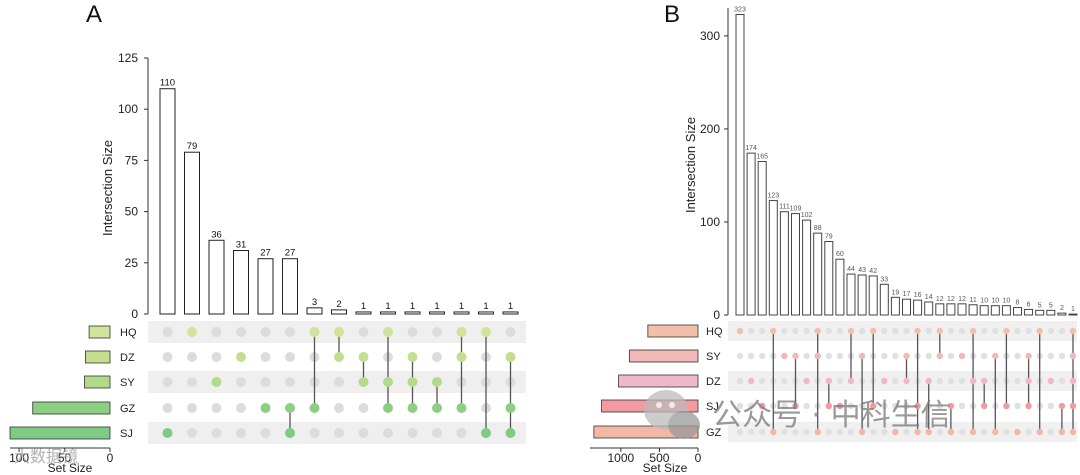 The width and height of the screenshot is (1080, 475). Describe the element at coordinates (1062, 308) in the screenshot. I see `b-bar-value-label: 2` at that location.